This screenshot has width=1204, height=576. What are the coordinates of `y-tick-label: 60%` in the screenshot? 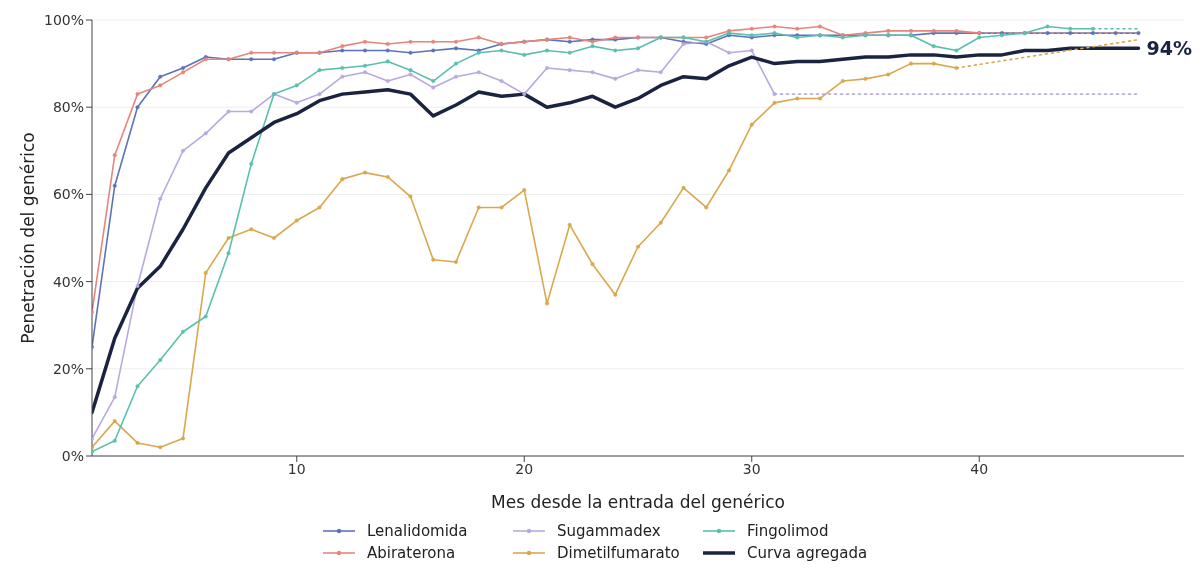 It's located at (68, 194).